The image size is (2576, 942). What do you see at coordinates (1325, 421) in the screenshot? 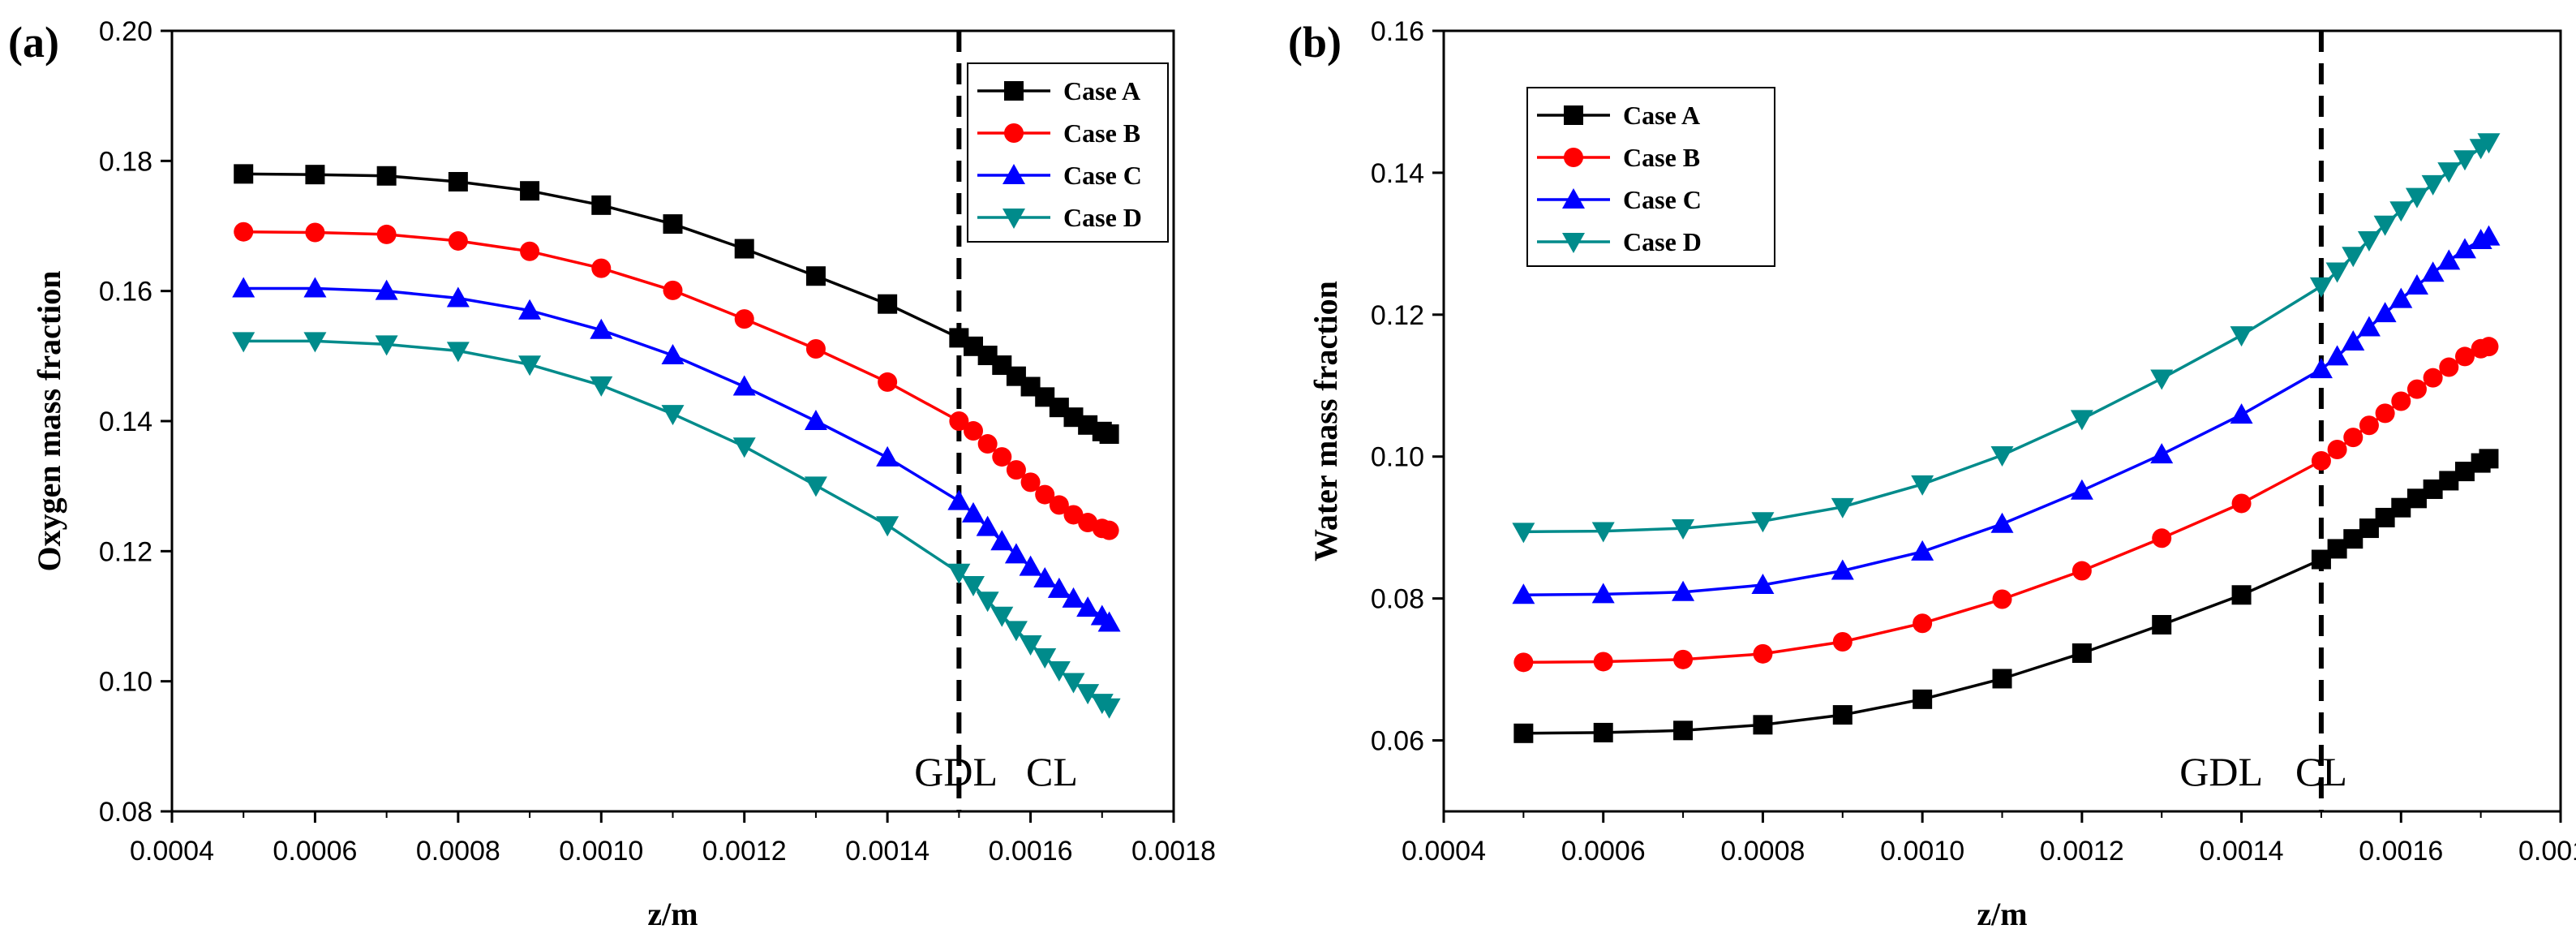
I see `y-axis-title: Water mass fraction` at bounding box center [1325, 421].